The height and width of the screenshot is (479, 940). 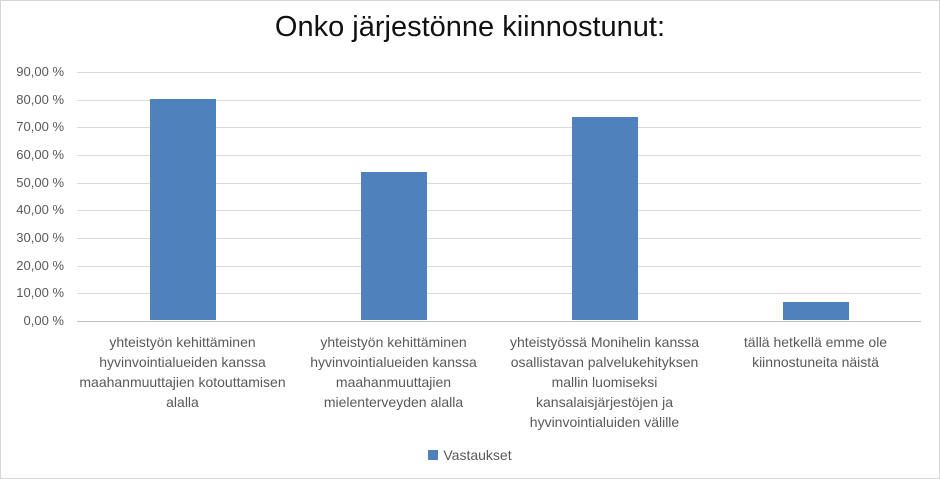 I want to click on x-axis-line, so click(x=499, y=321).